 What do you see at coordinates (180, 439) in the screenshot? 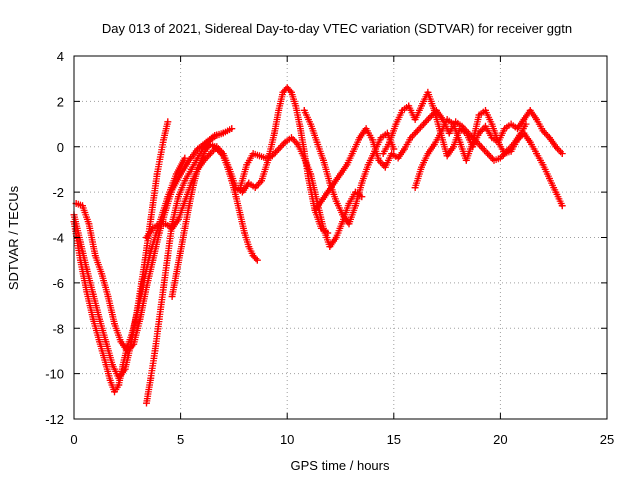
I see `x-tick-label: 5` at bounding box center [180, 439].